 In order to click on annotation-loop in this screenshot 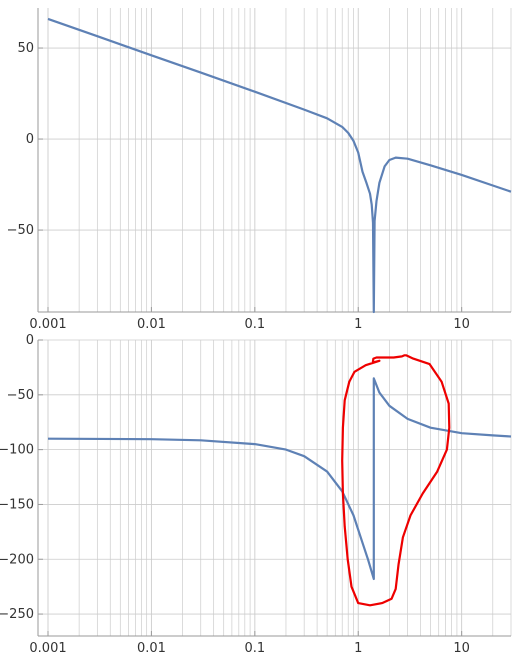, I will do `click(396, 480)`.